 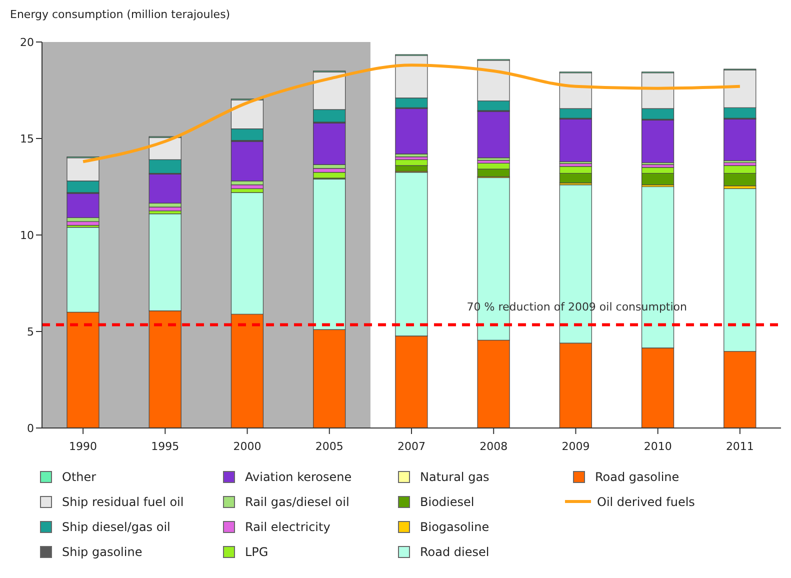 I want to click on x-tick-label: 1995, so click(x=165, y=446).